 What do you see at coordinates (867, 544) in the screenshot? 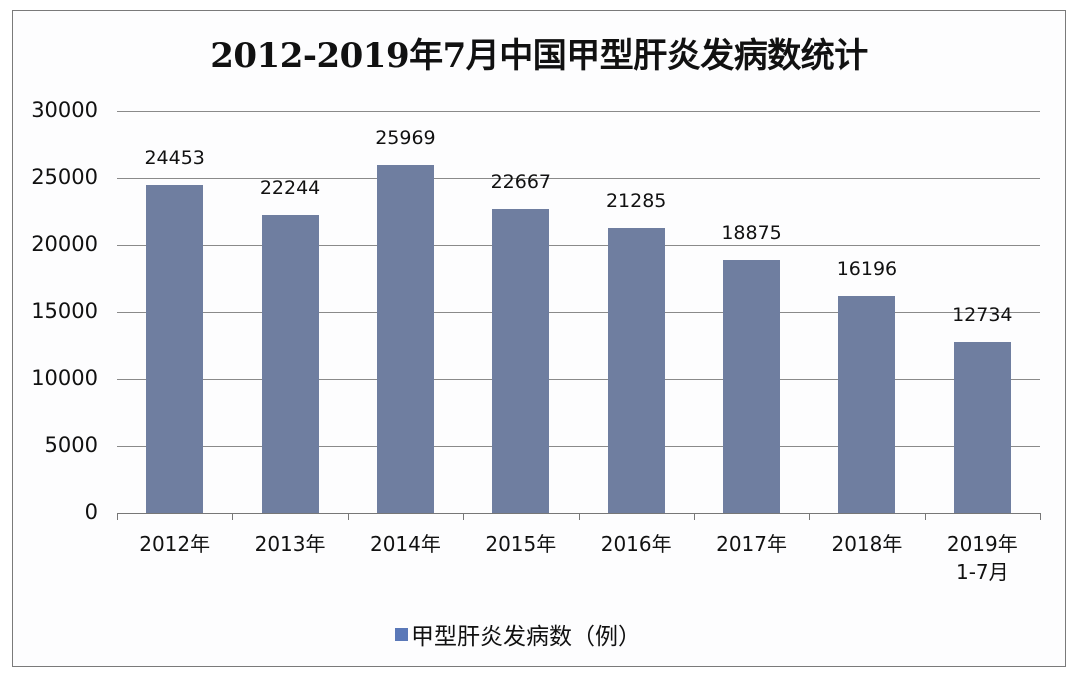
I see `x-tick-label: 2018年` at bounding box center [867, 544].